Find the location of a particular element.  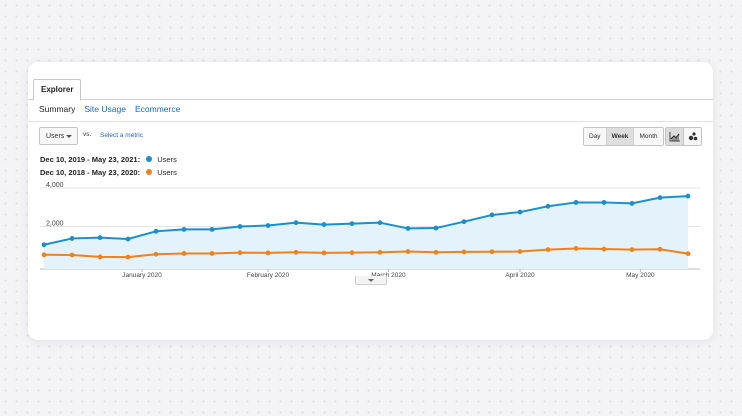

legend-previous: Dec 10, 2018 - May 23, 2020: Users is located at coordinates (108, 172).